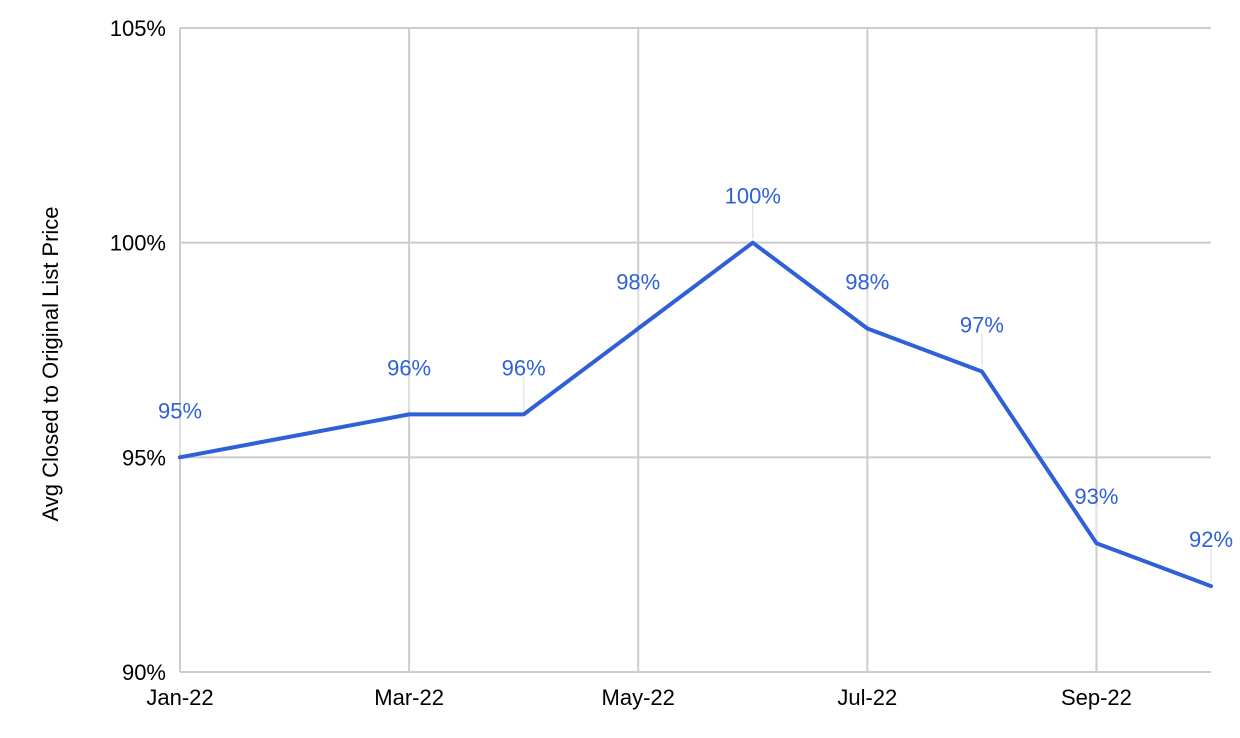  Describe the element at coordinates (138, 350) in the screenshot. I see `y-axis-tick-labels: 90% 95% 100% 105%` at that location.